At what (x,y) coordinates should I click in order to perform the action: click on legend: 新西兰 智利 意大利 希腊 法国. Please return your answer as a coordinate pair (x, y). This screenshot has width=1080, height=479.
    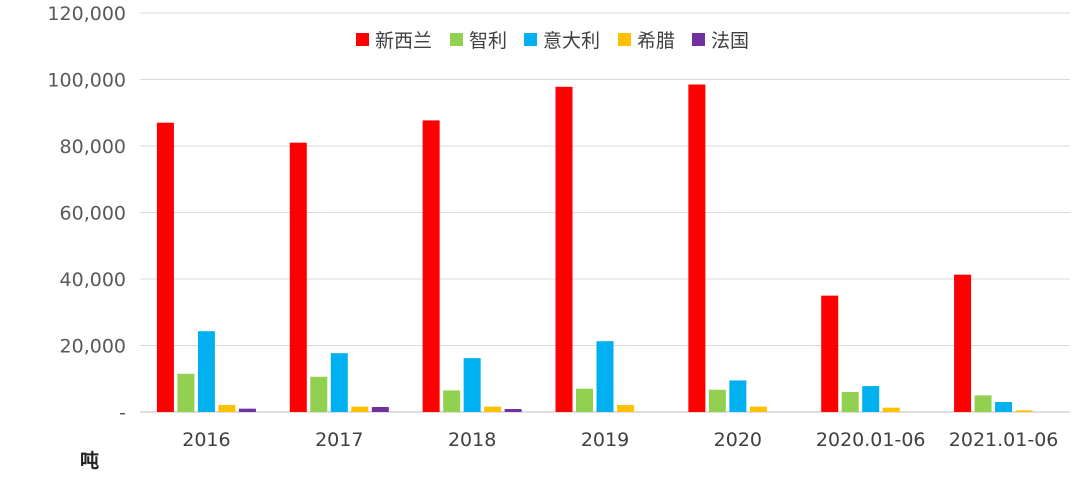
    Looking at the image, I should click on (552, 41).